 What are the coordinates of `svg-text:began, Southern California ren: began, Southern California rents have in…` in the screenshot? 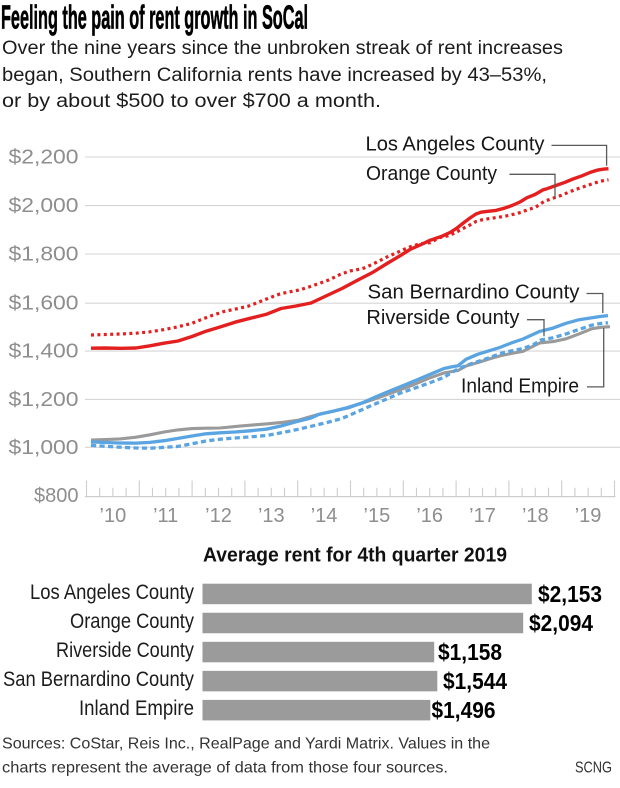 It's located at (274, 75).